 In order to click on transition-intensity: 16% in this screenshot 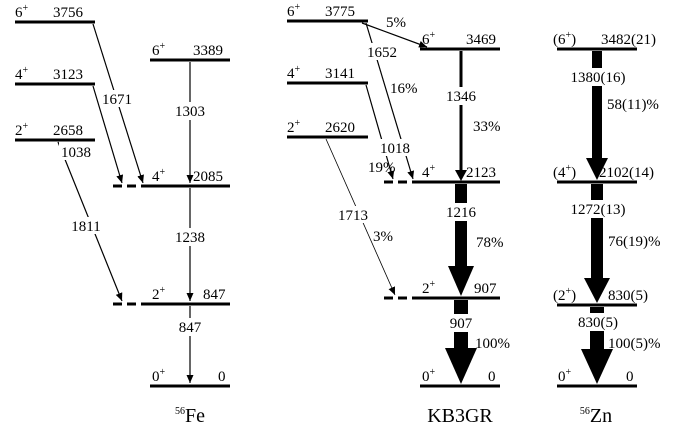, I will do `click(404, 89)`.